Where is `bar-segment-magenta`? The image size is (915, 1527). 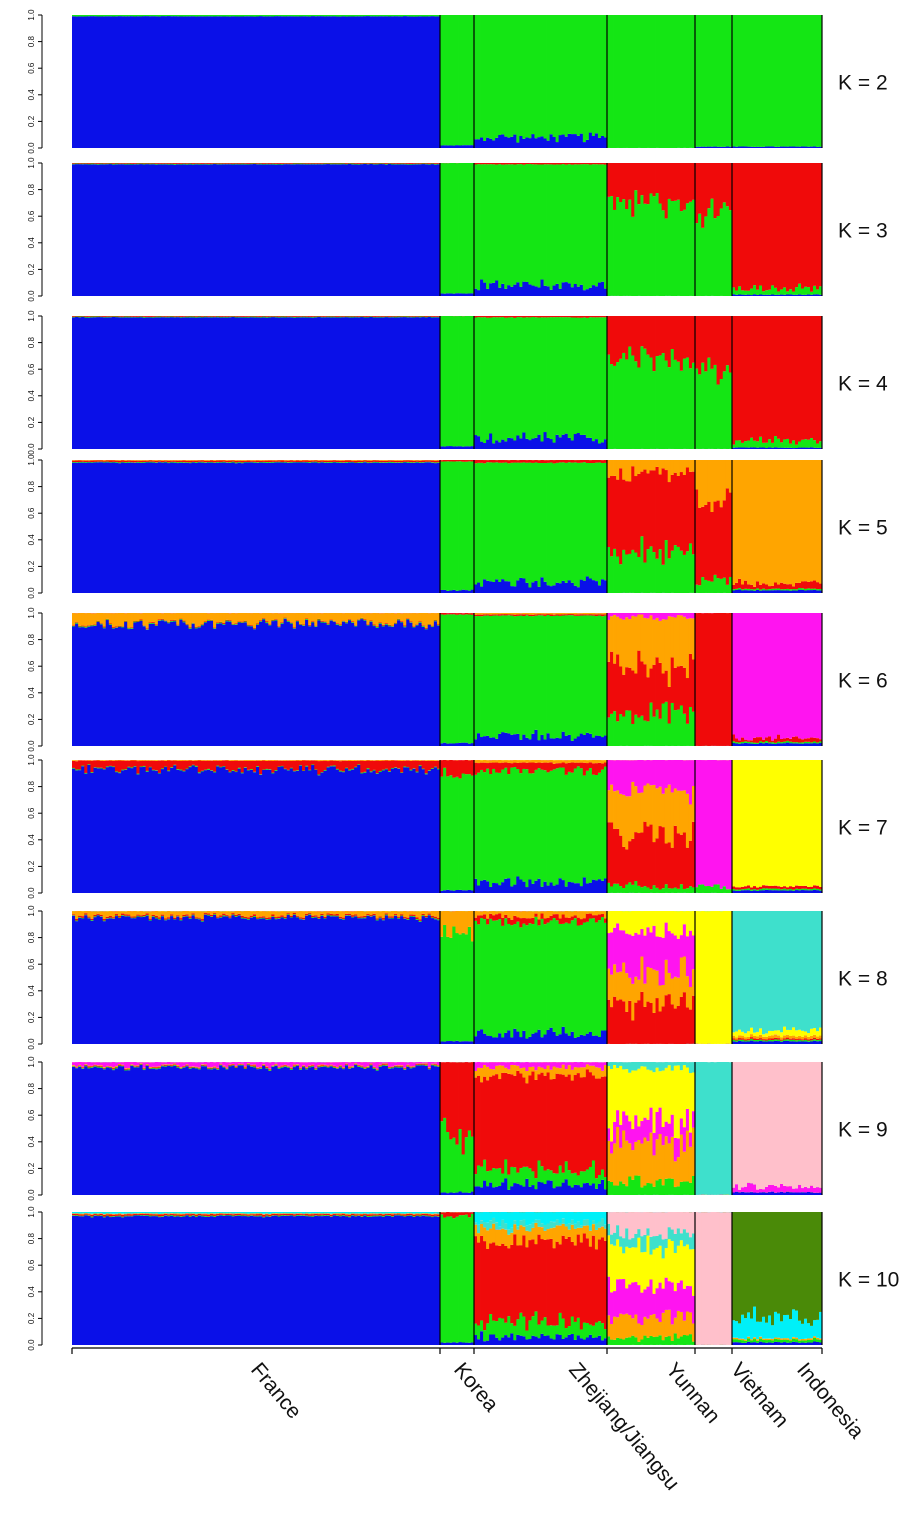 bar-segment-magenta is located at coordinates (627, 615).